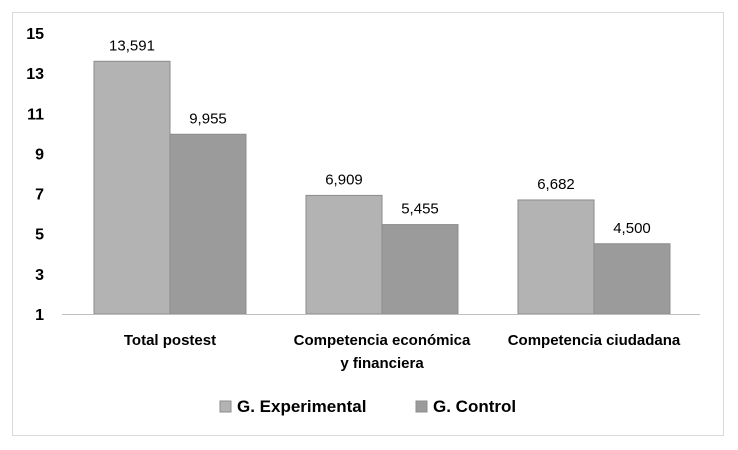 This screenshot has width=738, height=450. What do you see at coordinates (39, 235) in the screenshot?
I see `y-tick-label: 5` at bounding box center [39, 235].